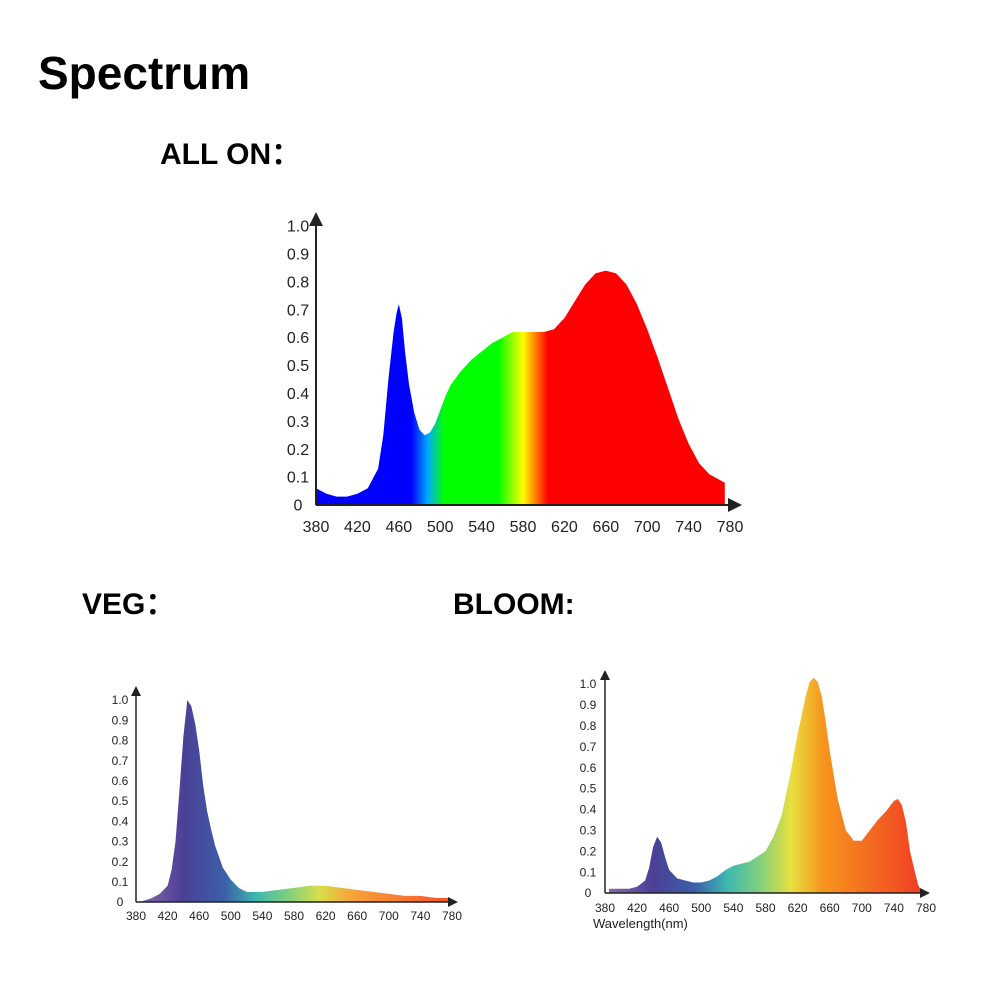  What do you see at coordinates (765, 785) in the screenshot?
I see `spectrum-area-bloom` at bounding box center [765, 785].